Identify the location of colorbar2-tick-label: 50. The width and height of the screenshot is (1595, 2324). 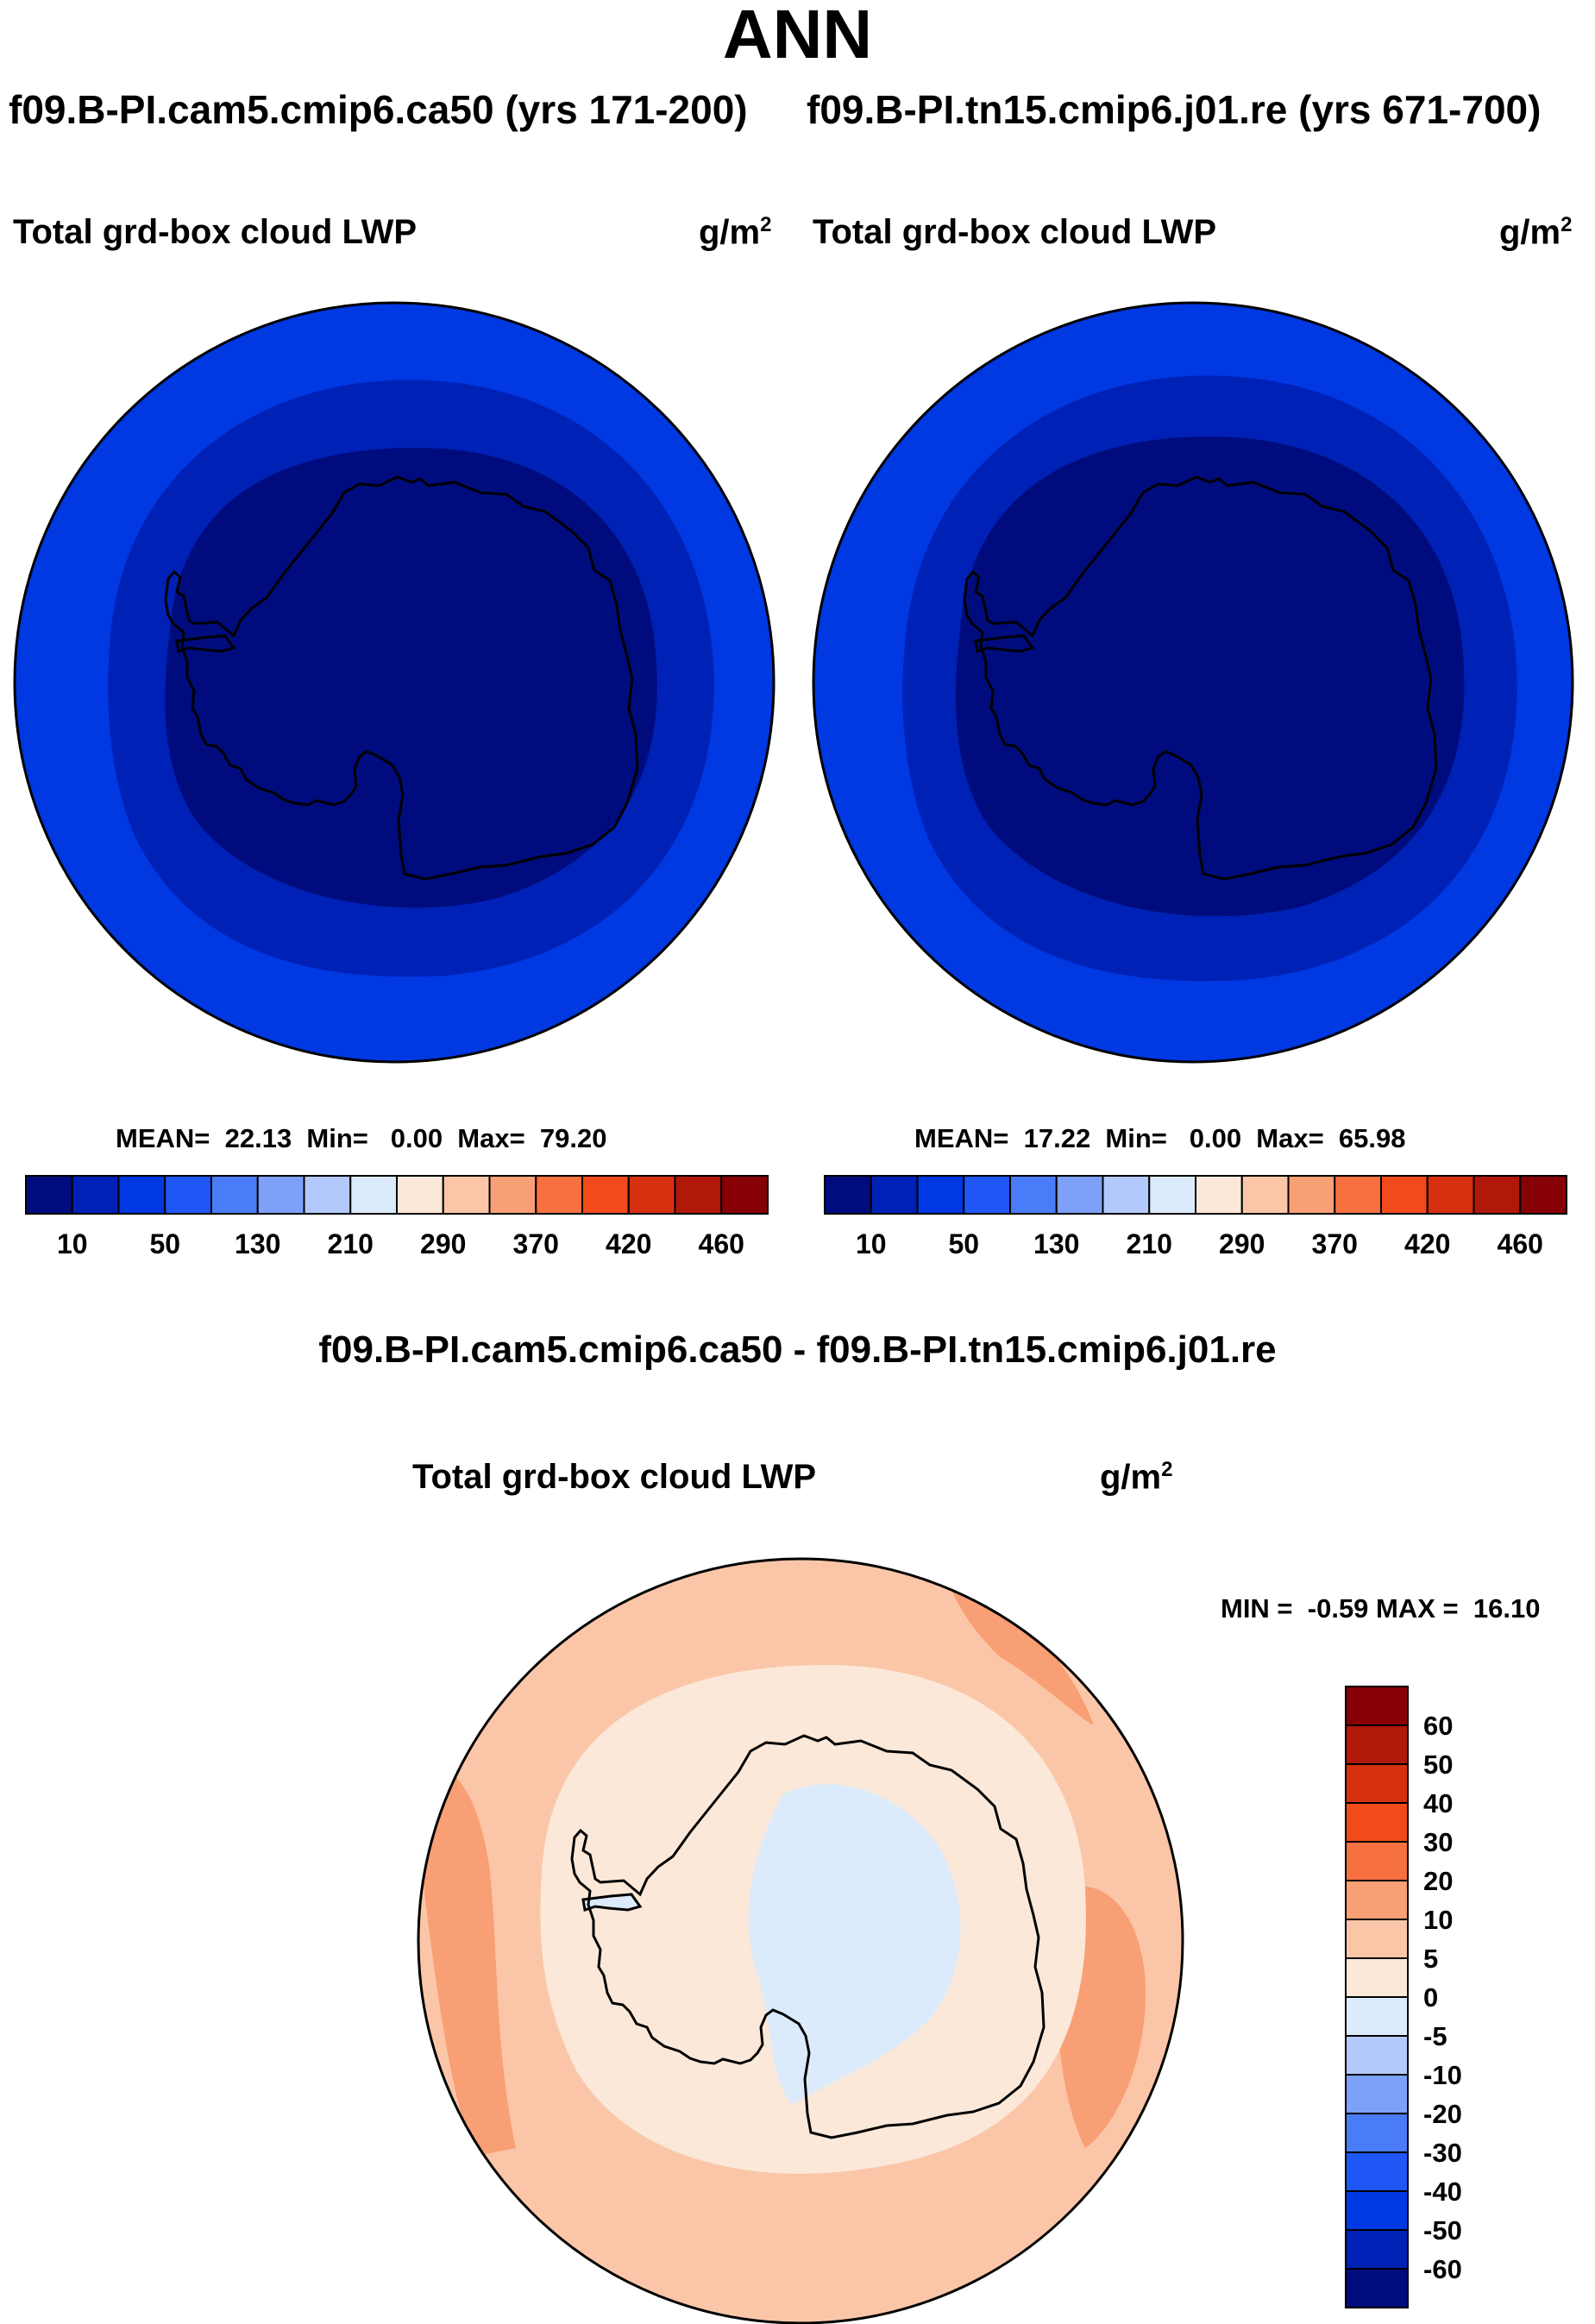
(964, 1244).